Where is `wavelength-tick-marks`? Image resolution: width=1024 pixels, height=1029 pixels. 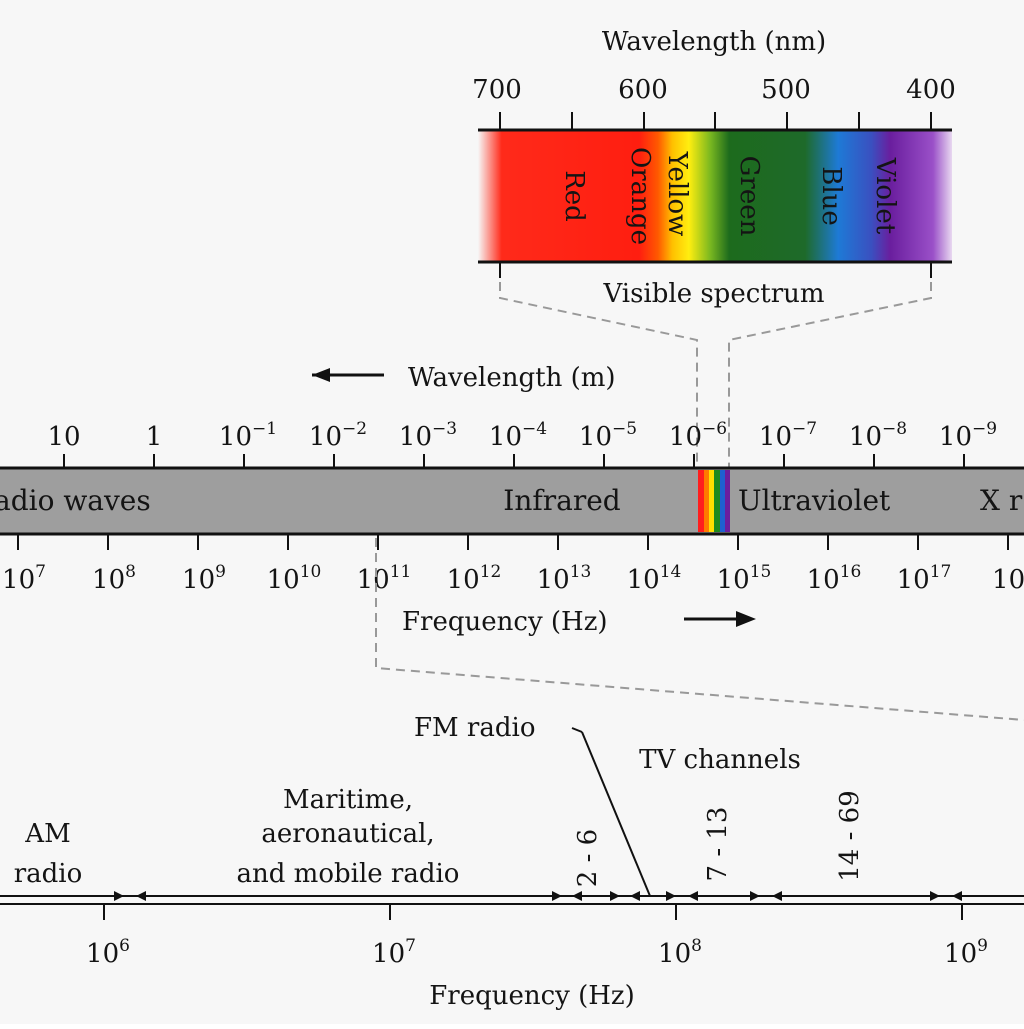
wavelength-tick-marks is located at coordinates (514, 461).